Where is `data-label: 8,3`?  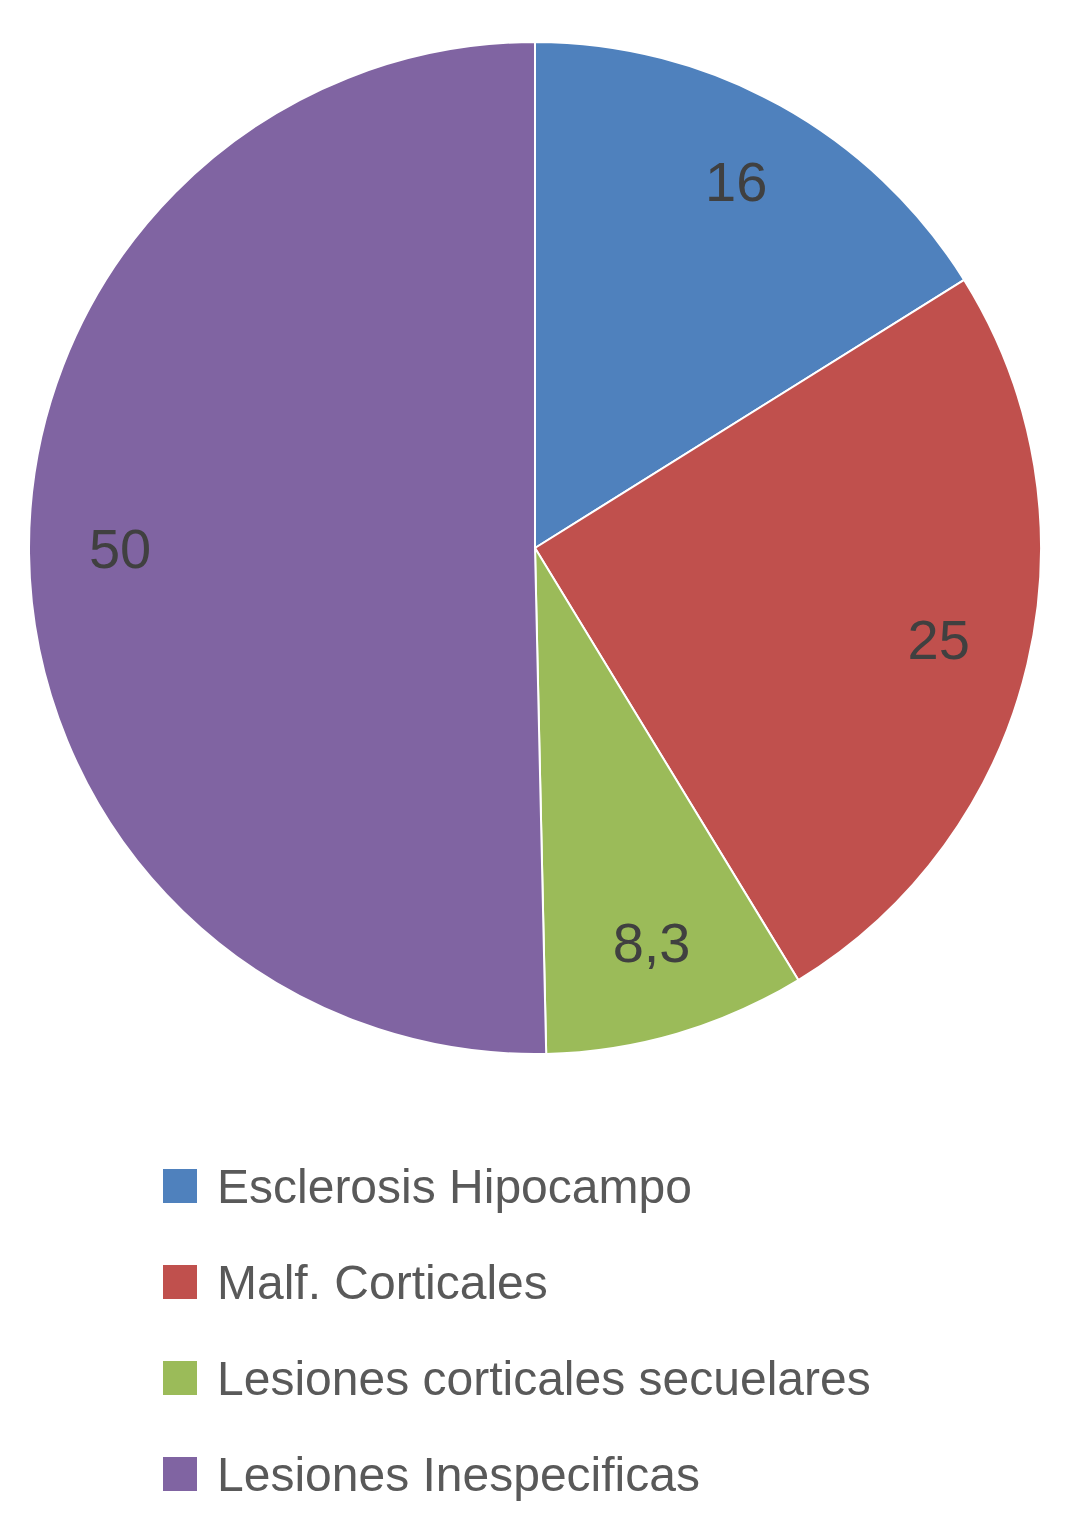 data-label: 8,3 is located at coordinates (651, 942).